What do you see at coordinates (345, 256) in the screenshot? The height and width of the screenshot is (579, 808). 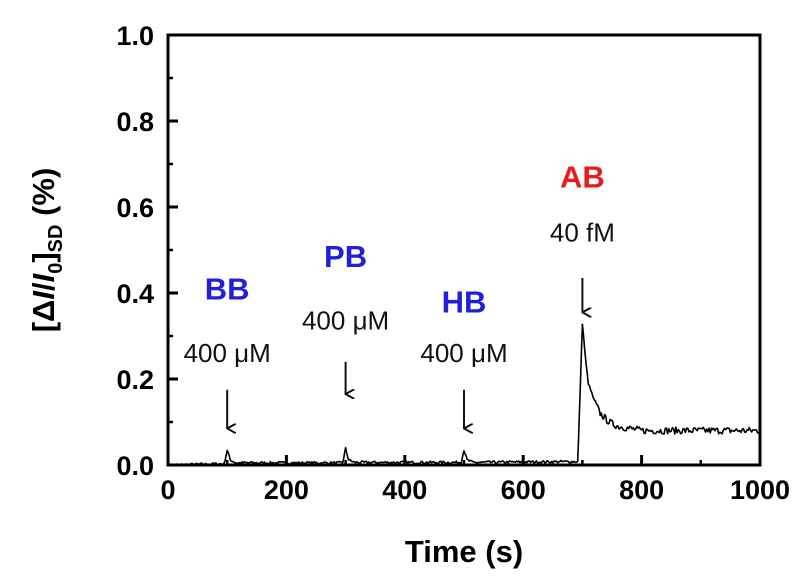 I see `annotation-name: PB` at bounding box center [345, 256].